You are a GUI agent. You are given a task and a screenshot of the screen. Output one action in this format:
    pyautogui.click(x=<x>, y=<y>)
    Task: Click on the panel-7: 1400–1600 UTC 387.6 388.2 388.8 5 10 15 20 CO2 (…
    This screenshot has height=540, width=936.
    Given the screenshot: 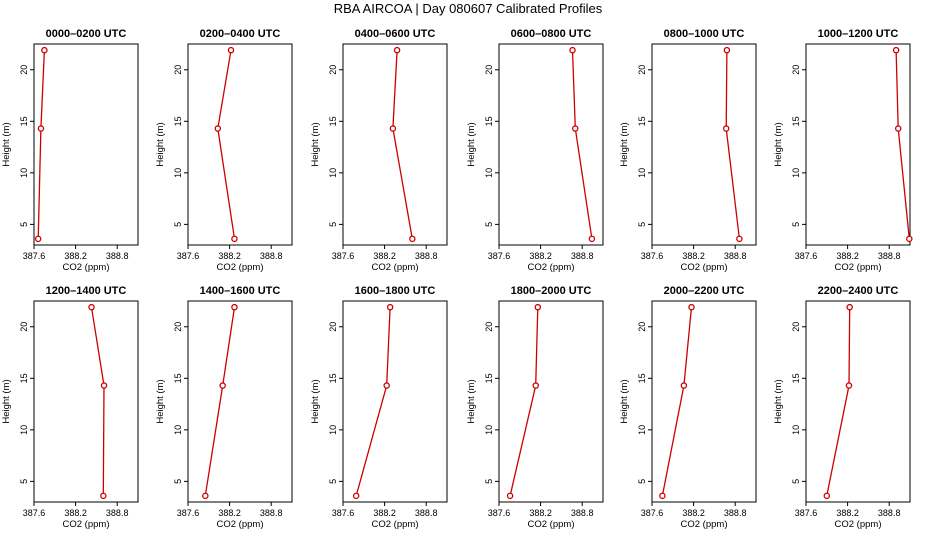 What is the action you would take?
    pyautogui.click(x=224, y=407)
    